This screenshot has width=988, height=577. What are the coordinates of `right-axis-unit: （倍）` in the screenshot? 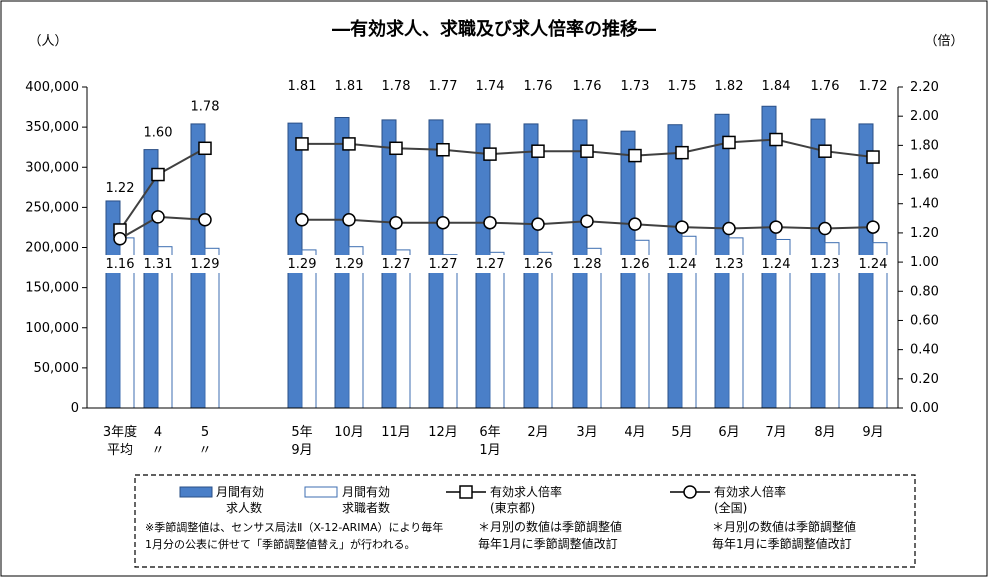 It's located at (943, 41).